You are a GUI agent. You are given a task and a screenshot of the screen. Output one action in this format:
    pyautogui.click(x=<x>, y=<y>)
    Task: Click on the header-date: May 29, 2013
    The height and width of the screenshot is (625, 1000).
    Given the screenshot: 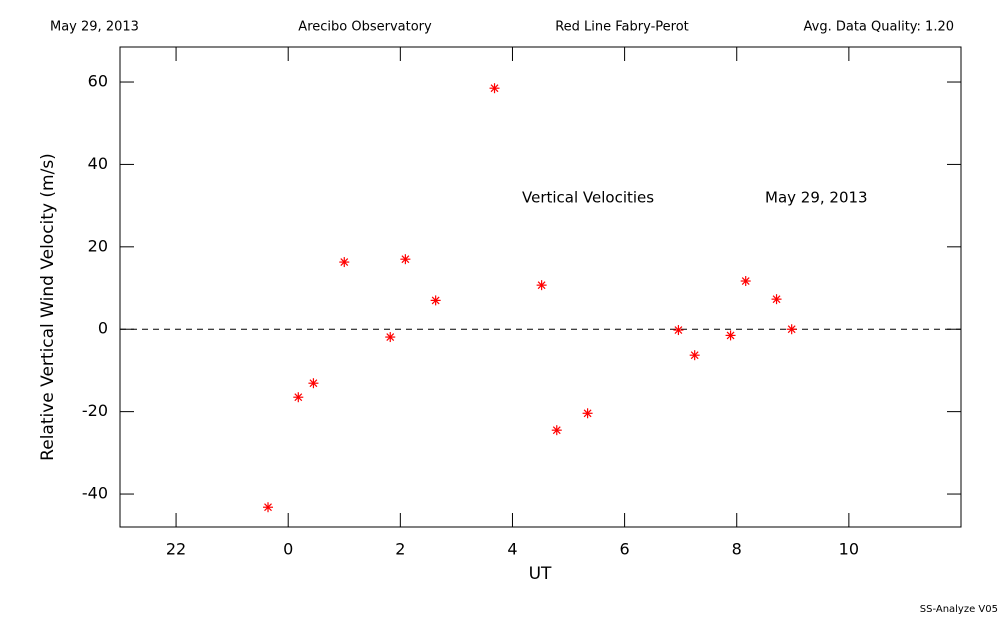 What is the action you would take?
    pyautogui.click(x=94, y=27)
    